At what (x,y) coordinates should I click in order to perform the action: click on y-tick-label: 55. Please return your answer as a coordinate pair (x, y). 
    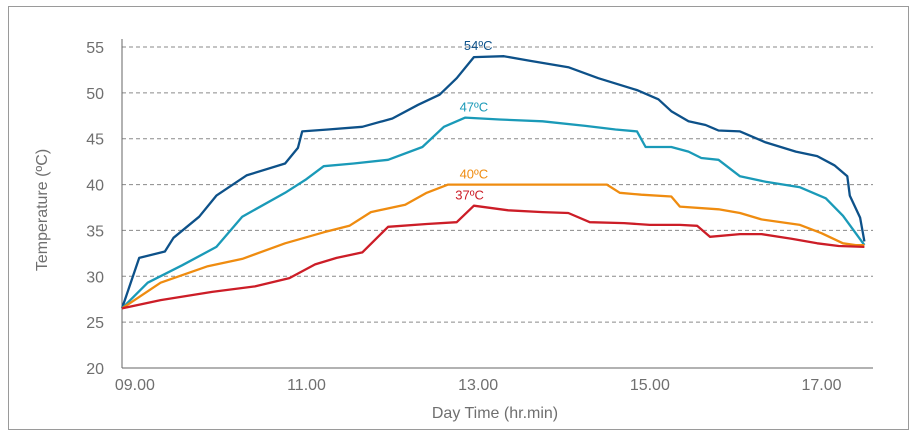
    Looking at the image, I should click on (95, 48).